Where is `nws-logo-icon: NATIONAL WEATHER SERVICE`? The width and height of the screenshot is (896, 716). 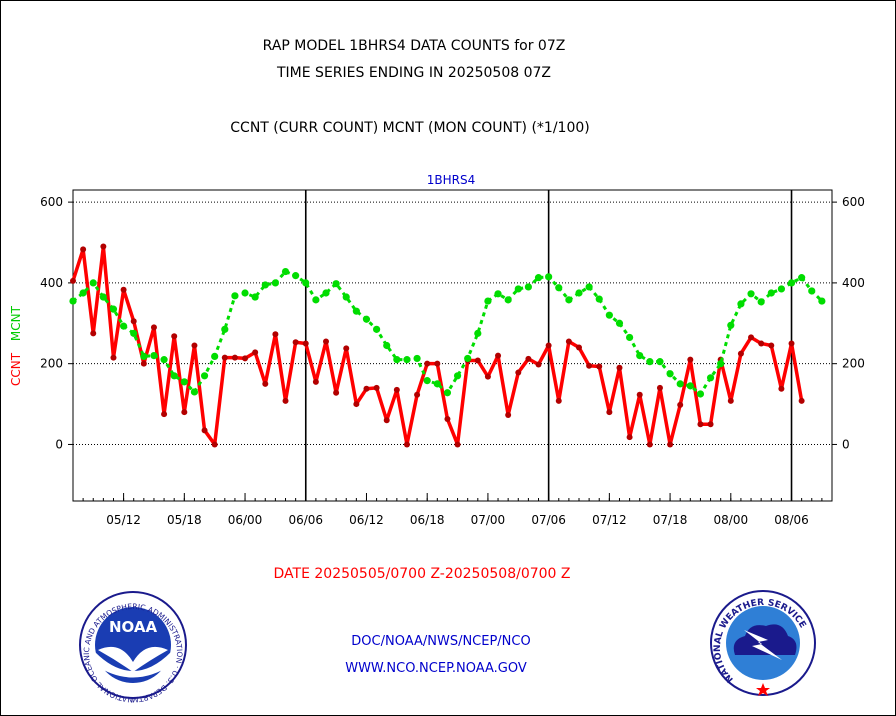
nws-logo-icon: NATIONAL WEATHER SERVICE is located at coordinates (763, 643).